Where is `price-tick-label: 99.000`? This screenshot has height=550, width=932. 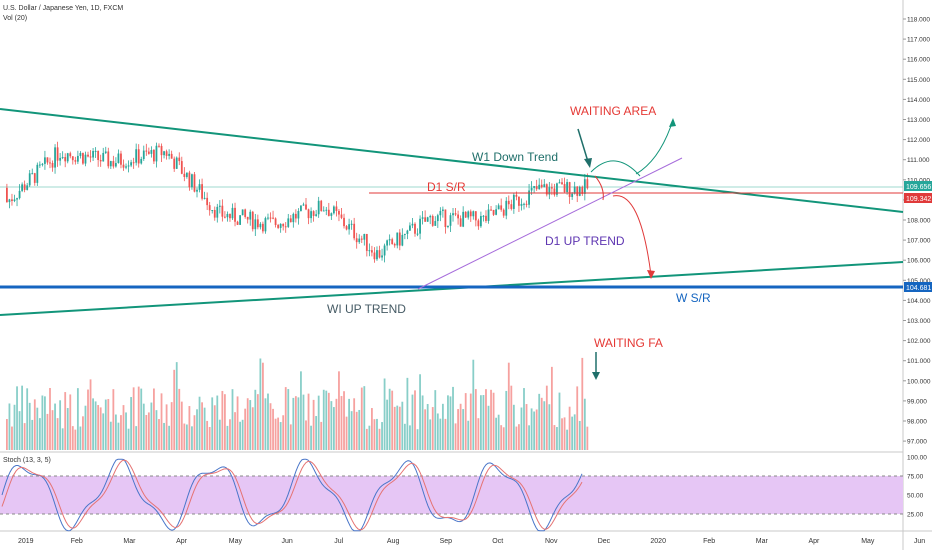 price-tick-label: 99.000 is located at coordinates (917, 401).